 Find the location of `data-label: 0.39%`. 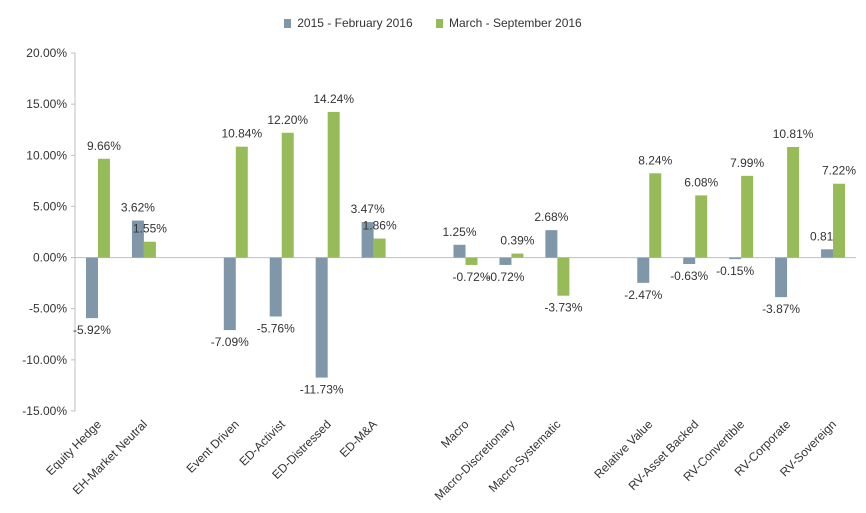

data-label: 0.39% is located at coordinates (517, 241).